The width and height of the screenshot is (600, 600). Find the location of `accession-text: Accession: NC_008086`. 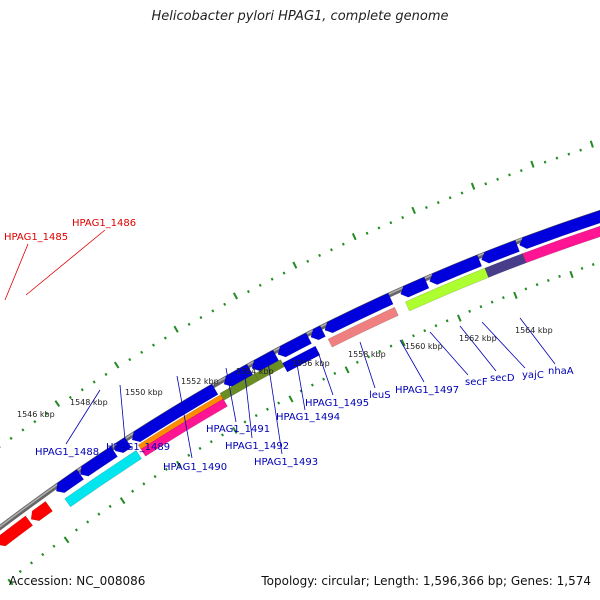

accession-text: Accession: NC_008086 is located at coordinates (77, 581).